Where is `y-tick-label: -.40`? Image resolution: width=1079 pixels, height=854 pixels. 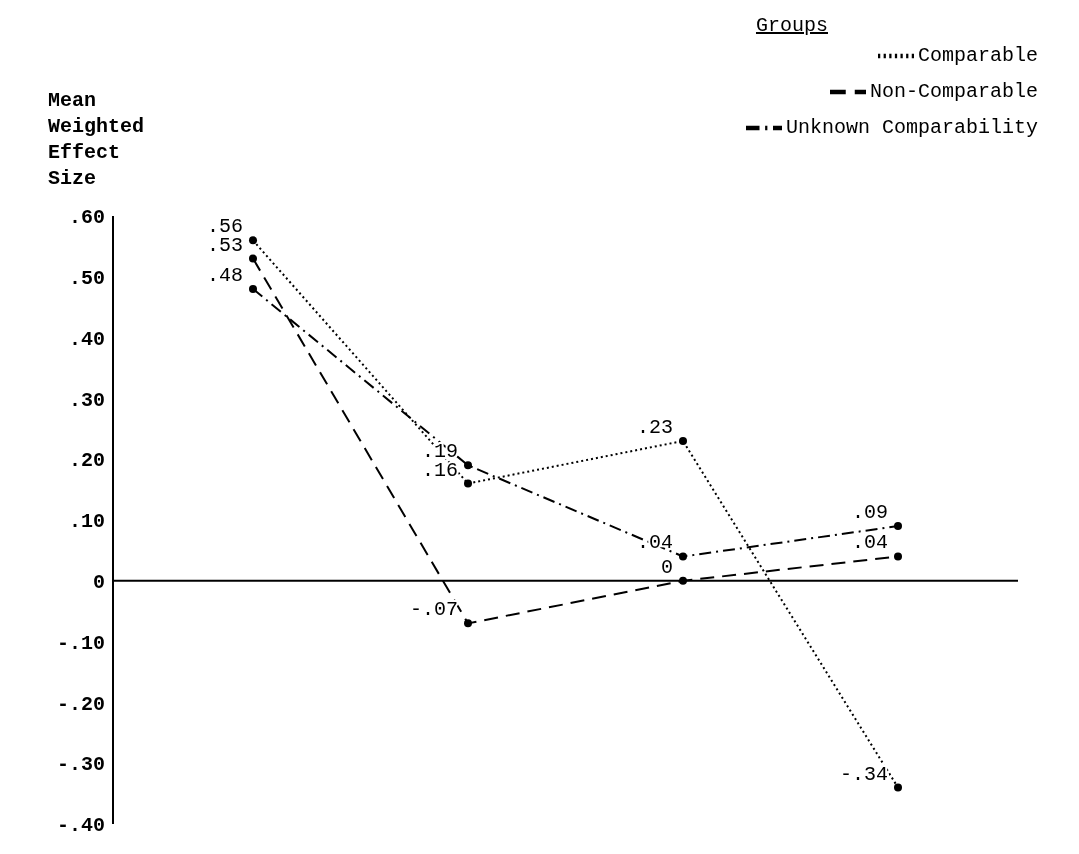
y-tick-label: -.40 is located at coordinates (80, 826).